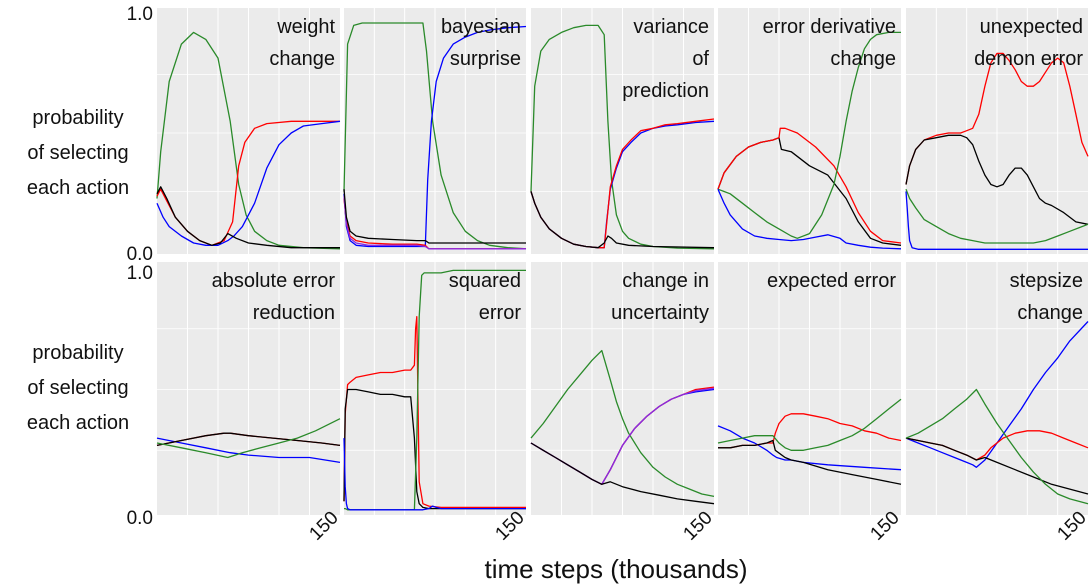  Describe the element at coordinates (485, 281) in the screenshot. I see `panel-title-line: squared` at that location.